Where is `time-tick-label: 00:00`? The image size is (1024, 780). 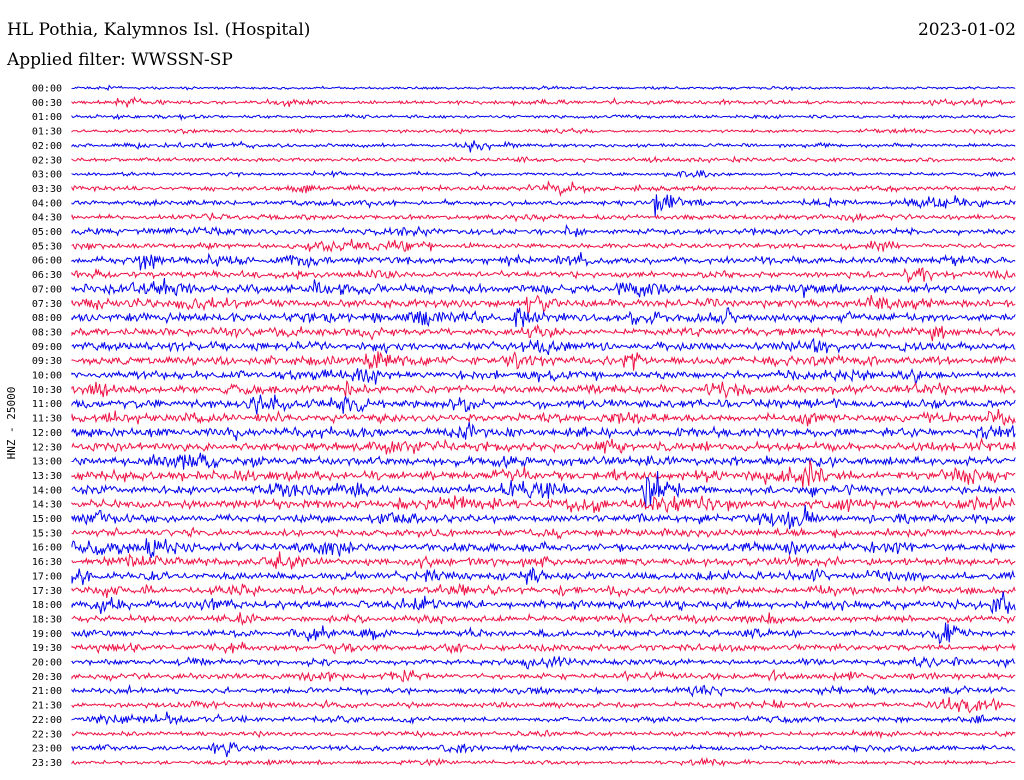 time-tick-label: 00:00 is located at coordinates (47, 89).